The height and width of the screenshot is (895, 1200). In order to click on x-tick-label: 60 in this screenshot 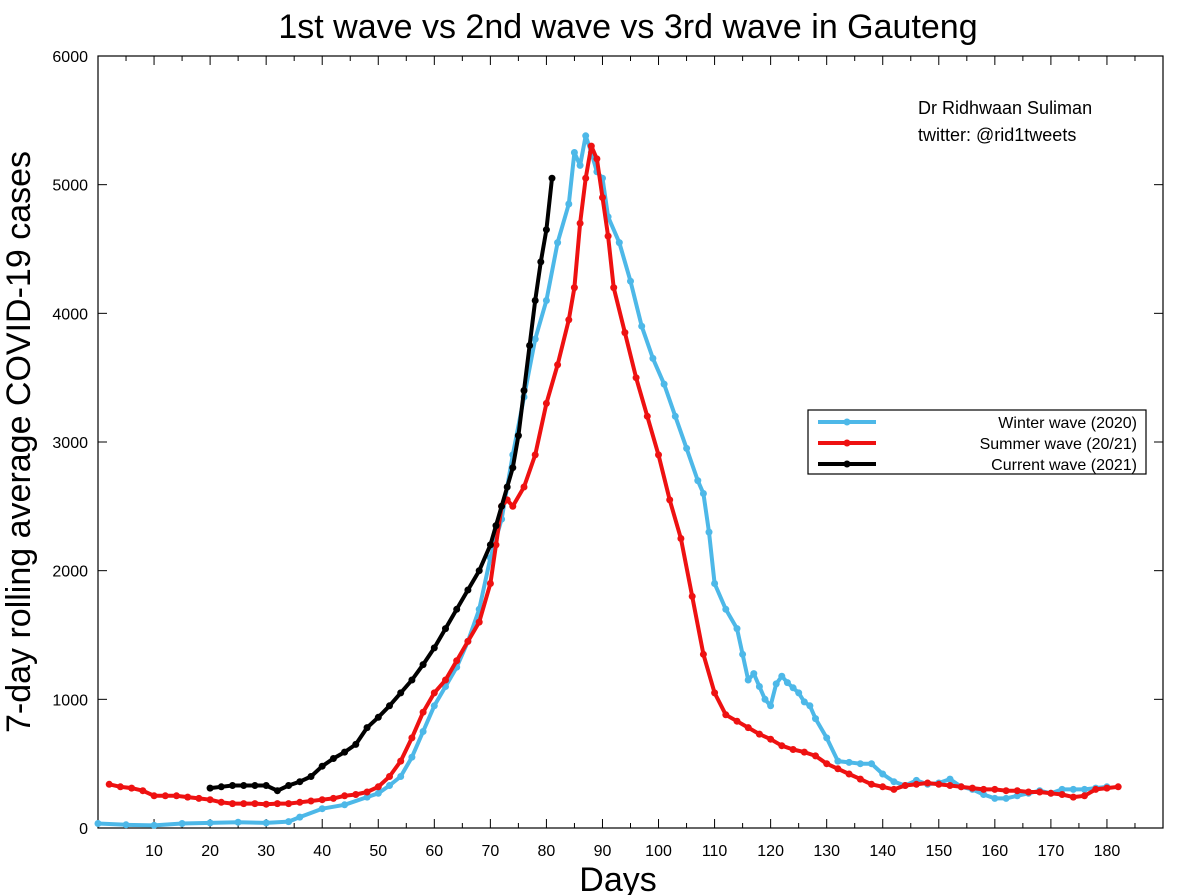, I will do `click(434, 851)`.